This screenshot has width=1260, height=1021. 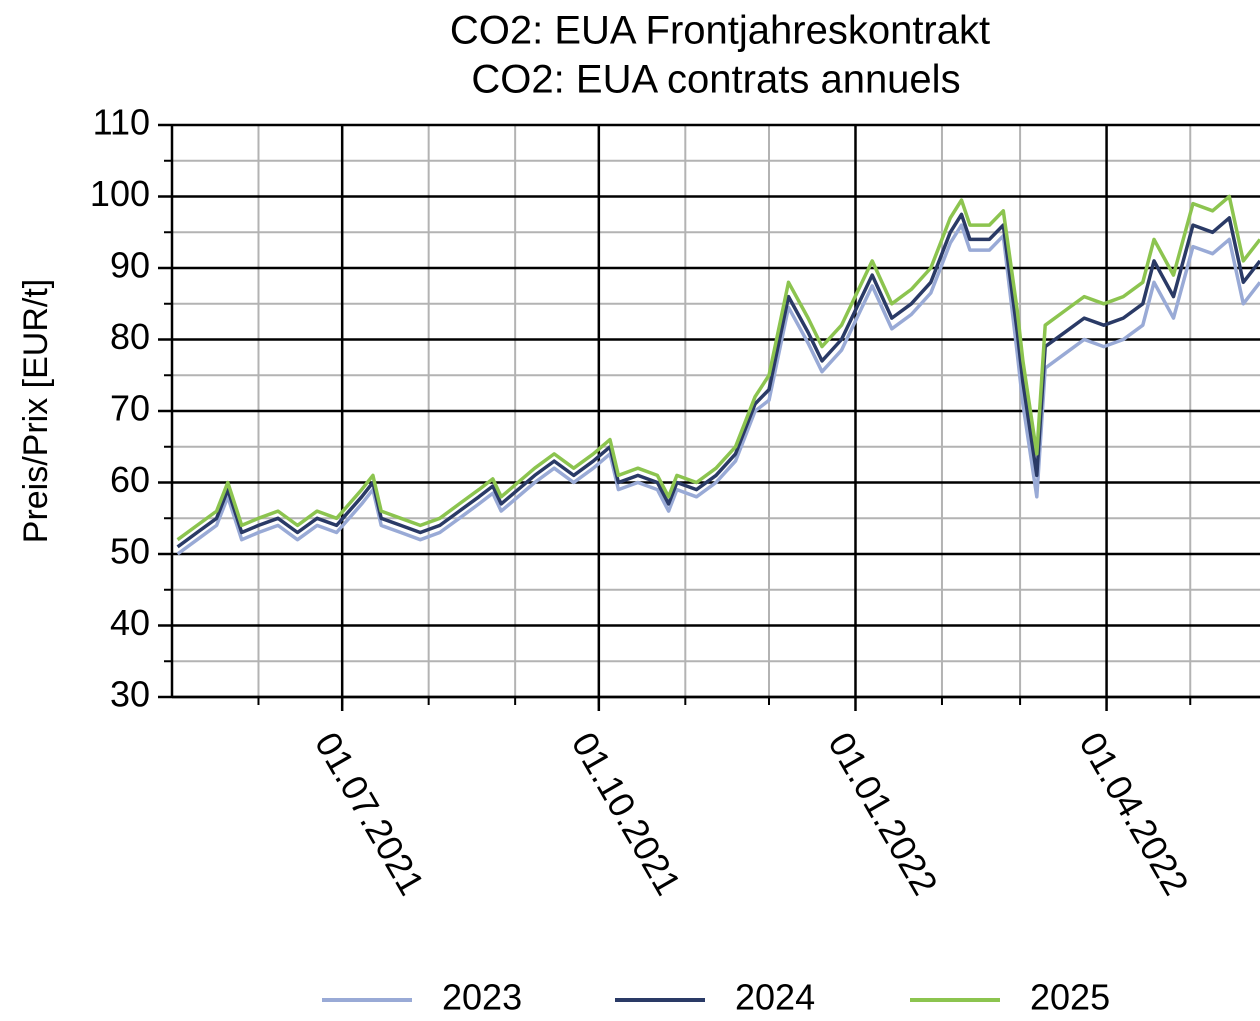 I want to click on y-tick-label: 50, so click(x=130, y=551).